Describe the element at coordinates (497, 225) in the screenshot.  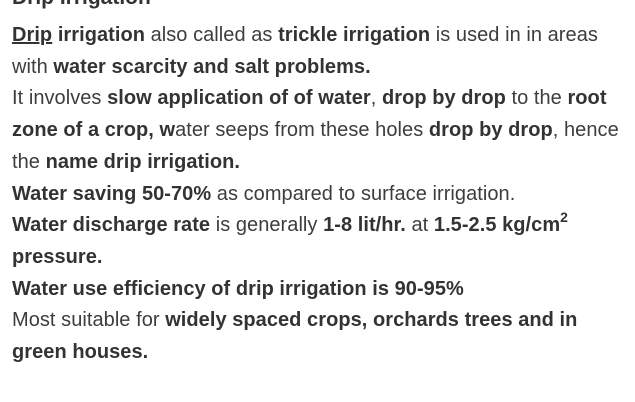
I see `pressure-number: 1.5-2.5 kg/cm` at that location.